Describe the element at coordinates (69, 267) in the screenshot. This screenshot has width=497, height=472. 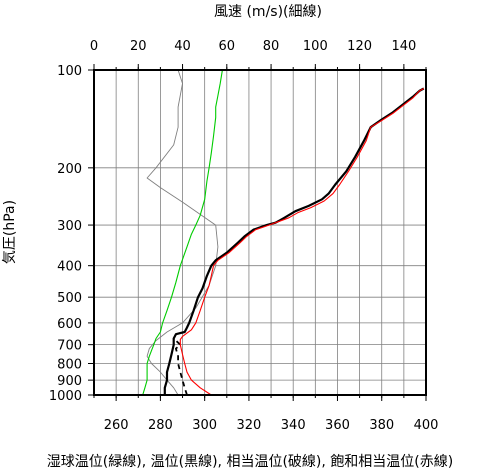
I see `y-tick-label: 400` at that location.